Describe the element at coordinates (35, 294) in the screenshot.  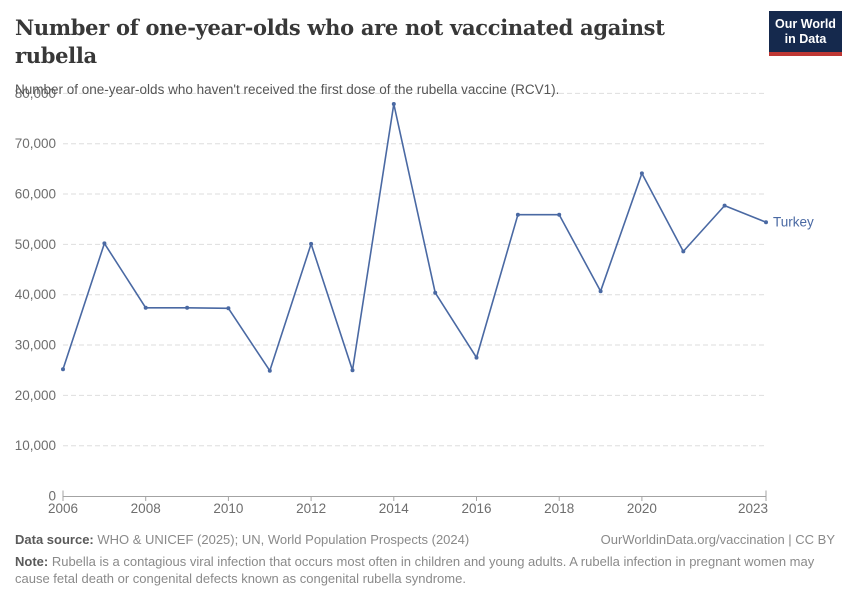
I see `y-axis-label: 40,000` at that location.